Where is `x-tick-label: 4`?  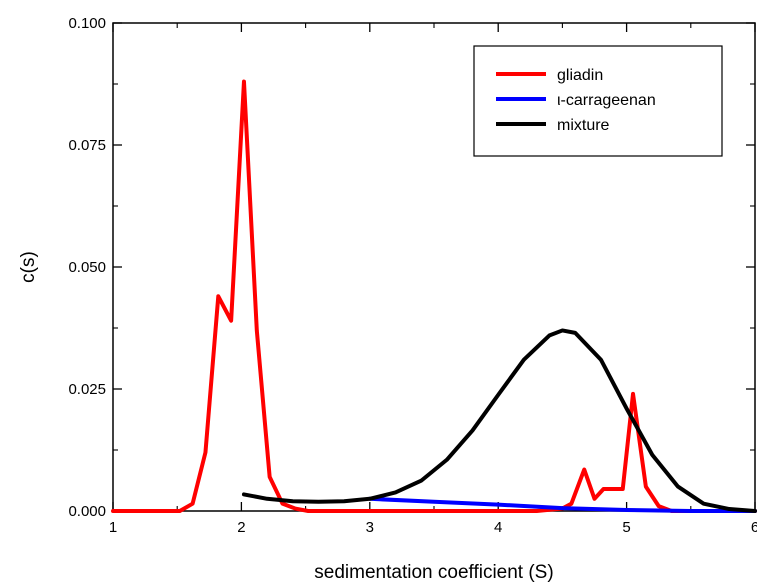 x-tick-label: 4 is located at coordinates (498, 527).